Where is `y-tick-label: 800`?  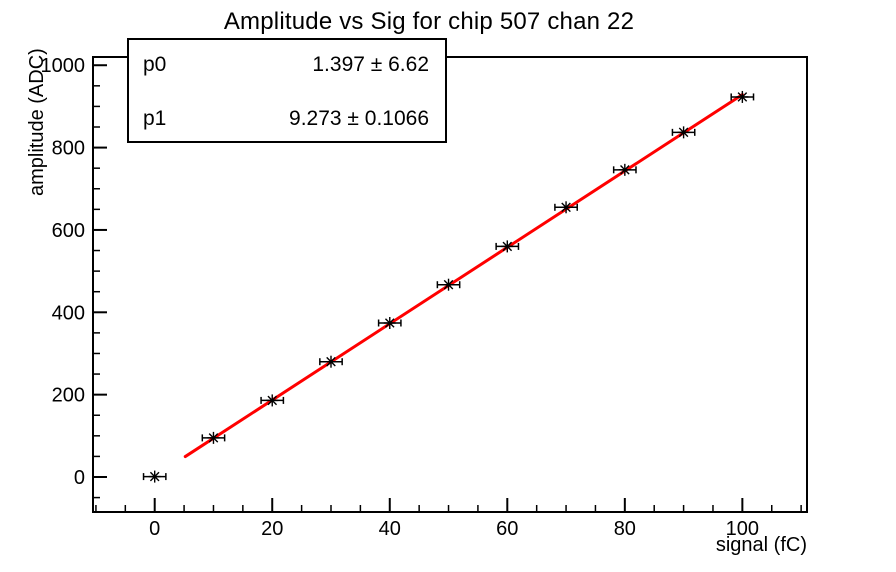
y-tick-label: 800 is located at coordinates (68, 149).